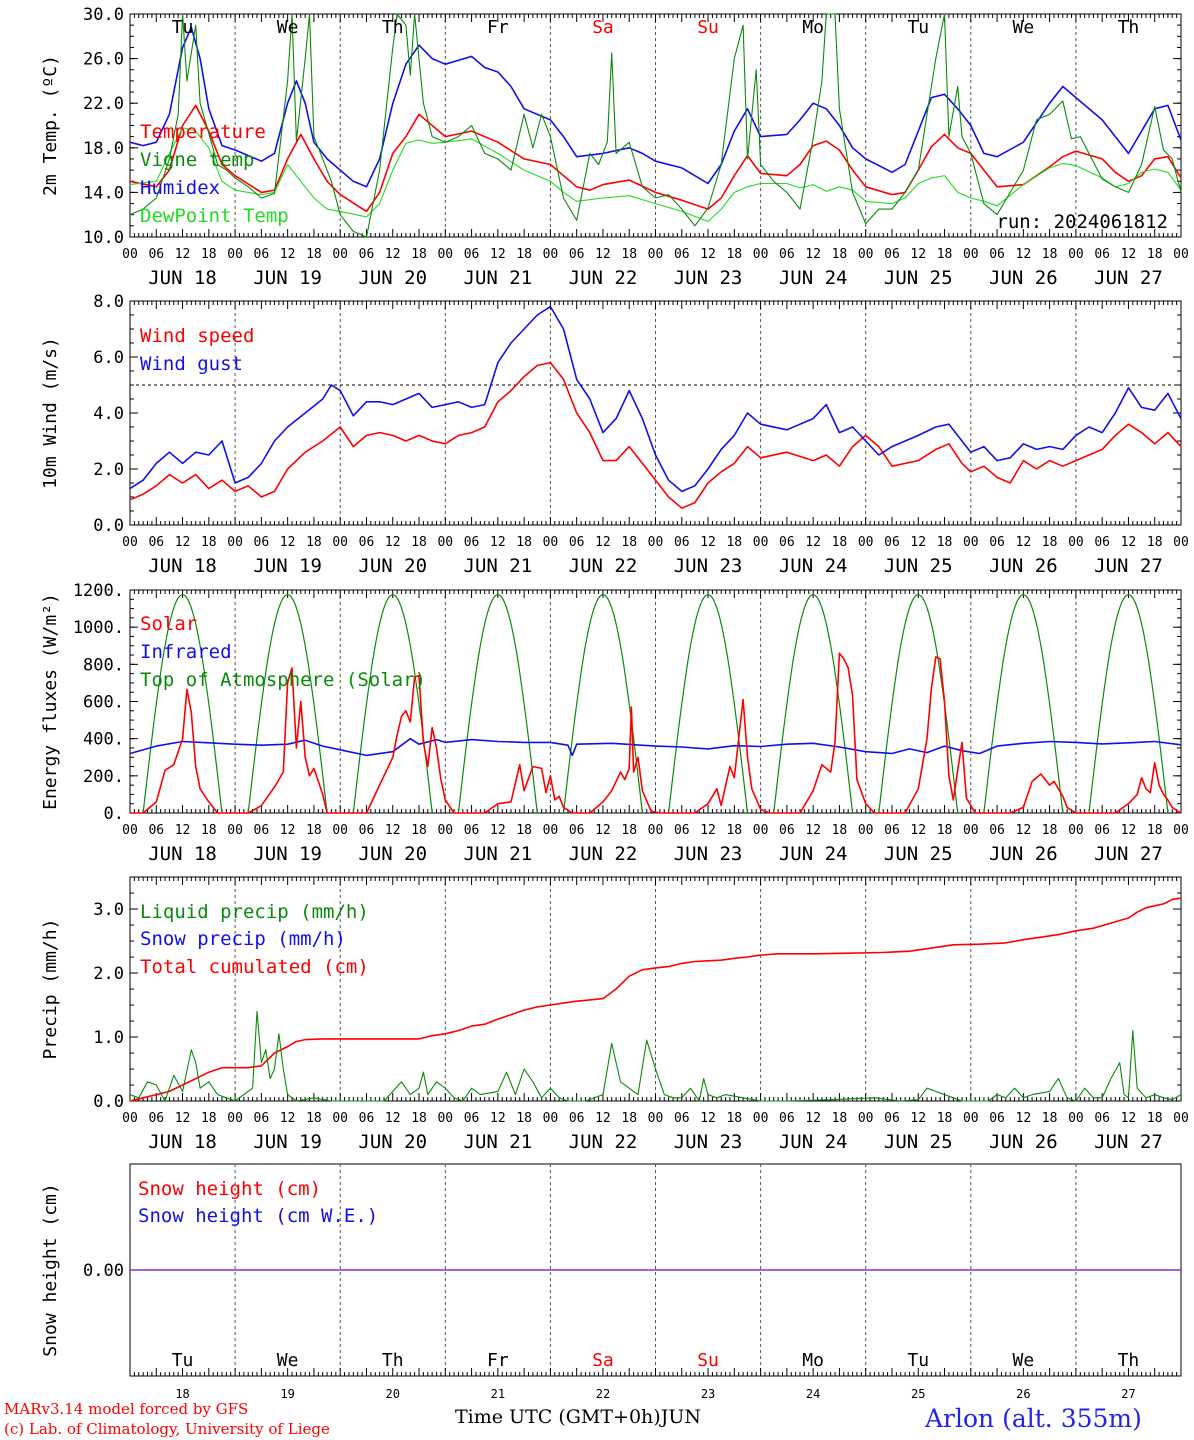  Describe the element at coordinates (655, 174) in the screenshot. I see `series-dewpoint-temp` at that location.